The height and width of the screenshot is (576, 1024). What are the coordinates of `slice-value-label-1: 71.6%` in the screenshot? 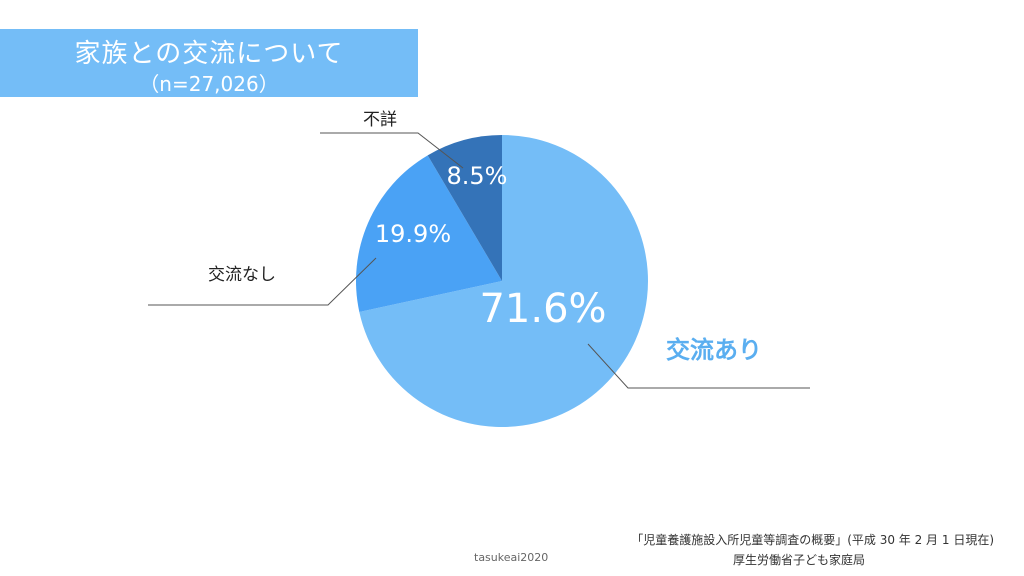 It's located at (542, 309).